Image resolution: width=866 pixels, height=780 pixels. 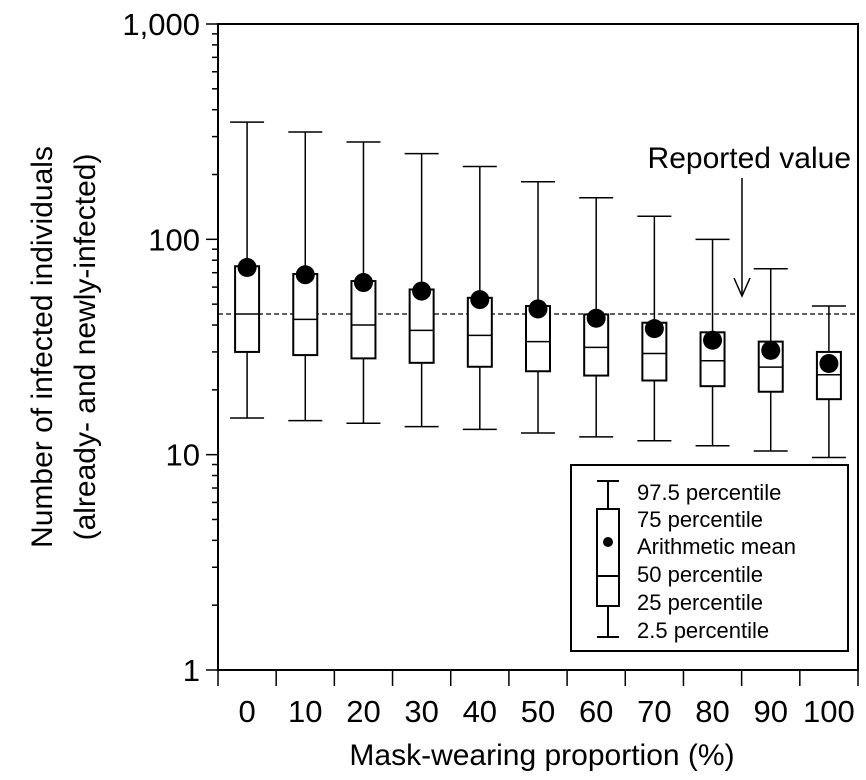 I want to click on x-tick-label: 90, so click(x=770, y=711).